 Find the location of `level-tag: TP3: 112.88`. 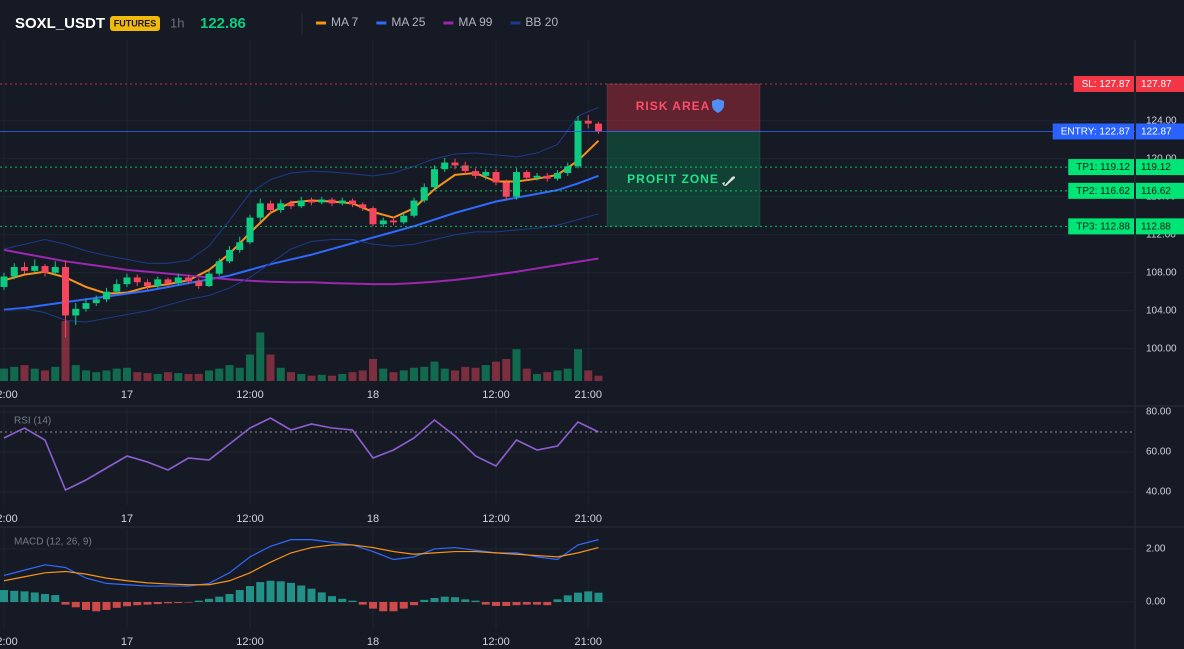

level-tag: TP3: 112.88 is located at coordinates (1103, 227).